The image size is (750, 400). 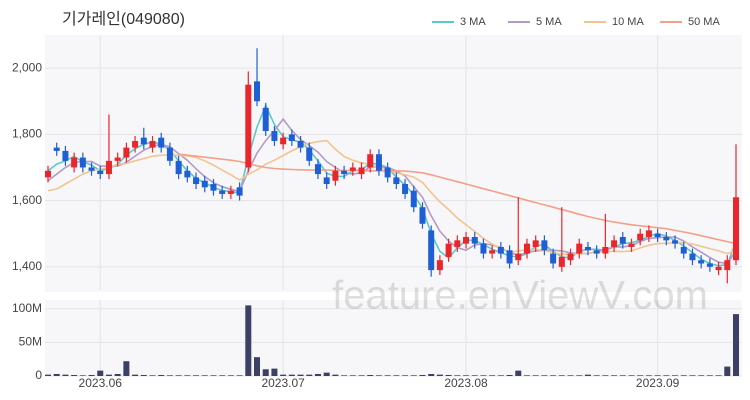 I want to click on volume-tick-label: 0, so click(x=38, y=375).